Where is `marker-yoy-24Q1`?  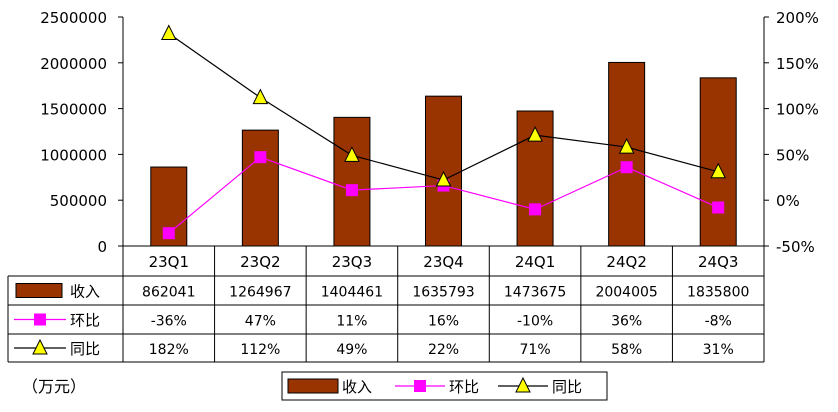
marker-yoy-24Q1 is located at coordinates (535, 134).